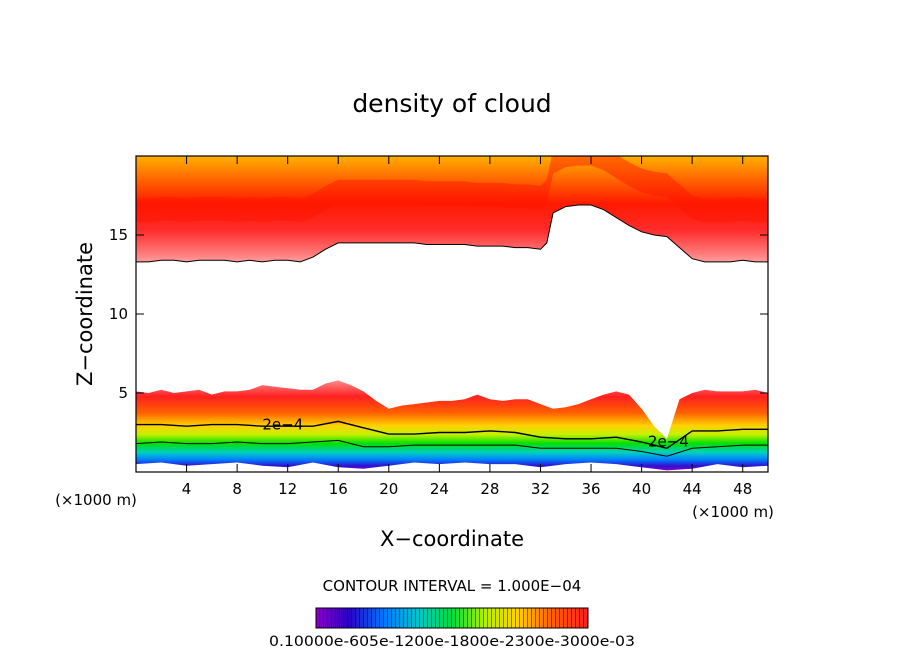 This screenshot has width=904, height=654. Describe the element at coordinates (641, 489) in the screenshot. I see `x-tick-label-40: 40` at that location.